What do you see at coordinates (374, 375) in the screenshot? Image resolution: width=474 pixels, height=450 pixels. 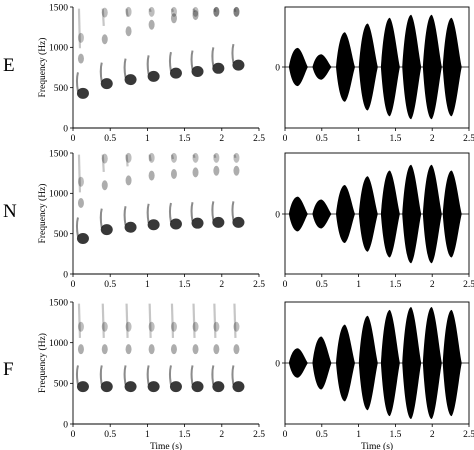 I see `waveform-panel-f-waveform: 0 0 0.5 1 1.5 2 2.5 Time (s)` at bounding box center [374, 375].